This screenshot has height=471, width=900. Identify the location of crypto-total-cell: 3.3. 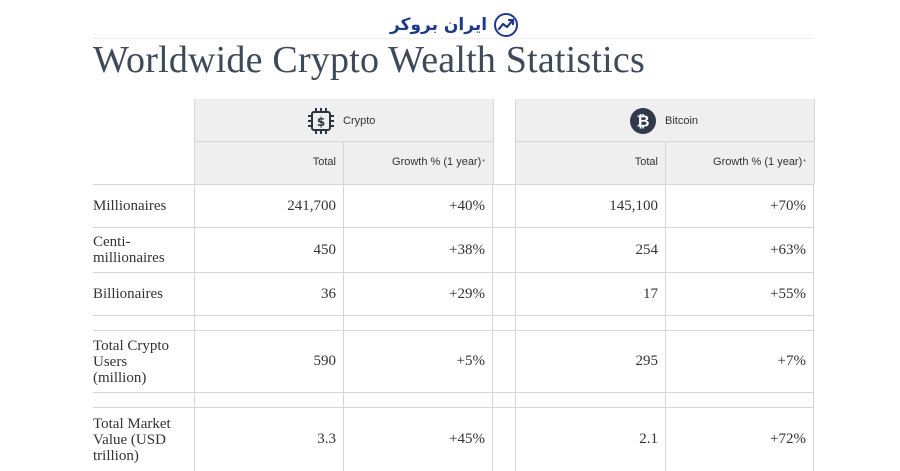
(326, 439).